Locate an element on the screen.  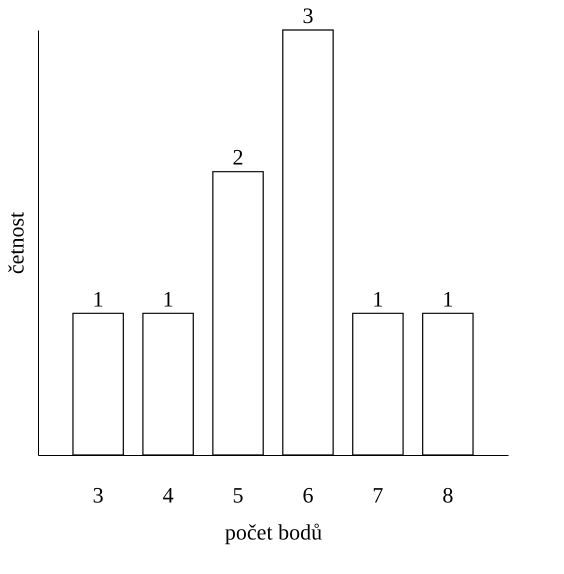
x-axis-title: počet bodů is located at coordinates (273, 532).